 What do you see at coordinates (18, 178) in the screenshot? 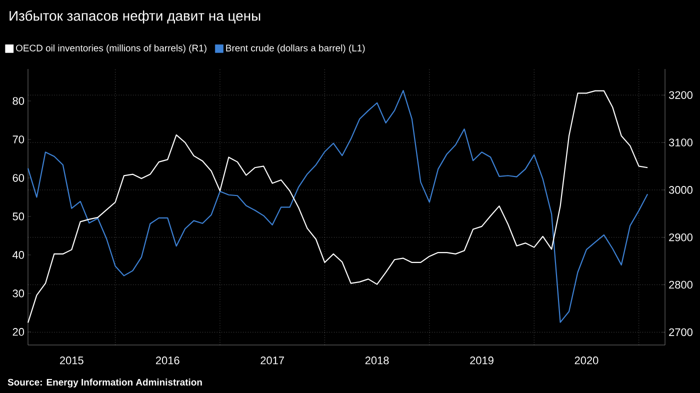
I see `y-tick-label: 60` at bounding box center [18, 178].